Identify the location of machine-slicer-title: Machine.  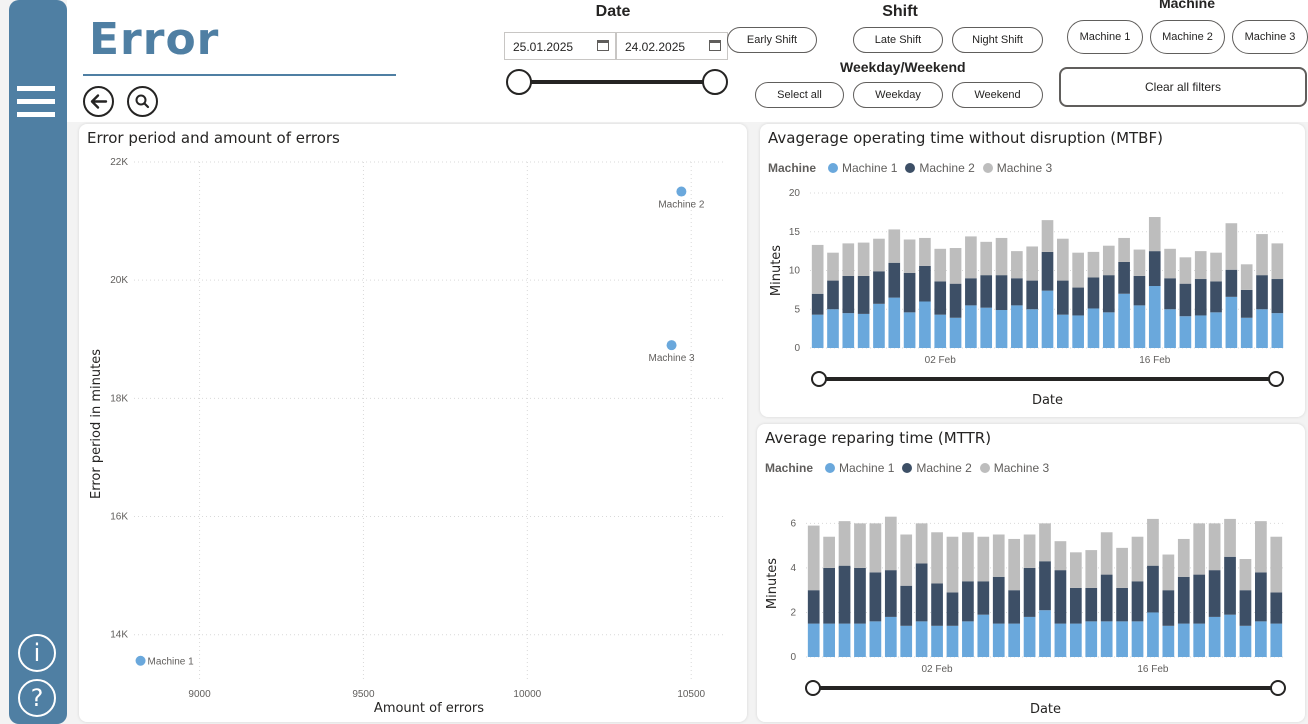
(1186, 5).